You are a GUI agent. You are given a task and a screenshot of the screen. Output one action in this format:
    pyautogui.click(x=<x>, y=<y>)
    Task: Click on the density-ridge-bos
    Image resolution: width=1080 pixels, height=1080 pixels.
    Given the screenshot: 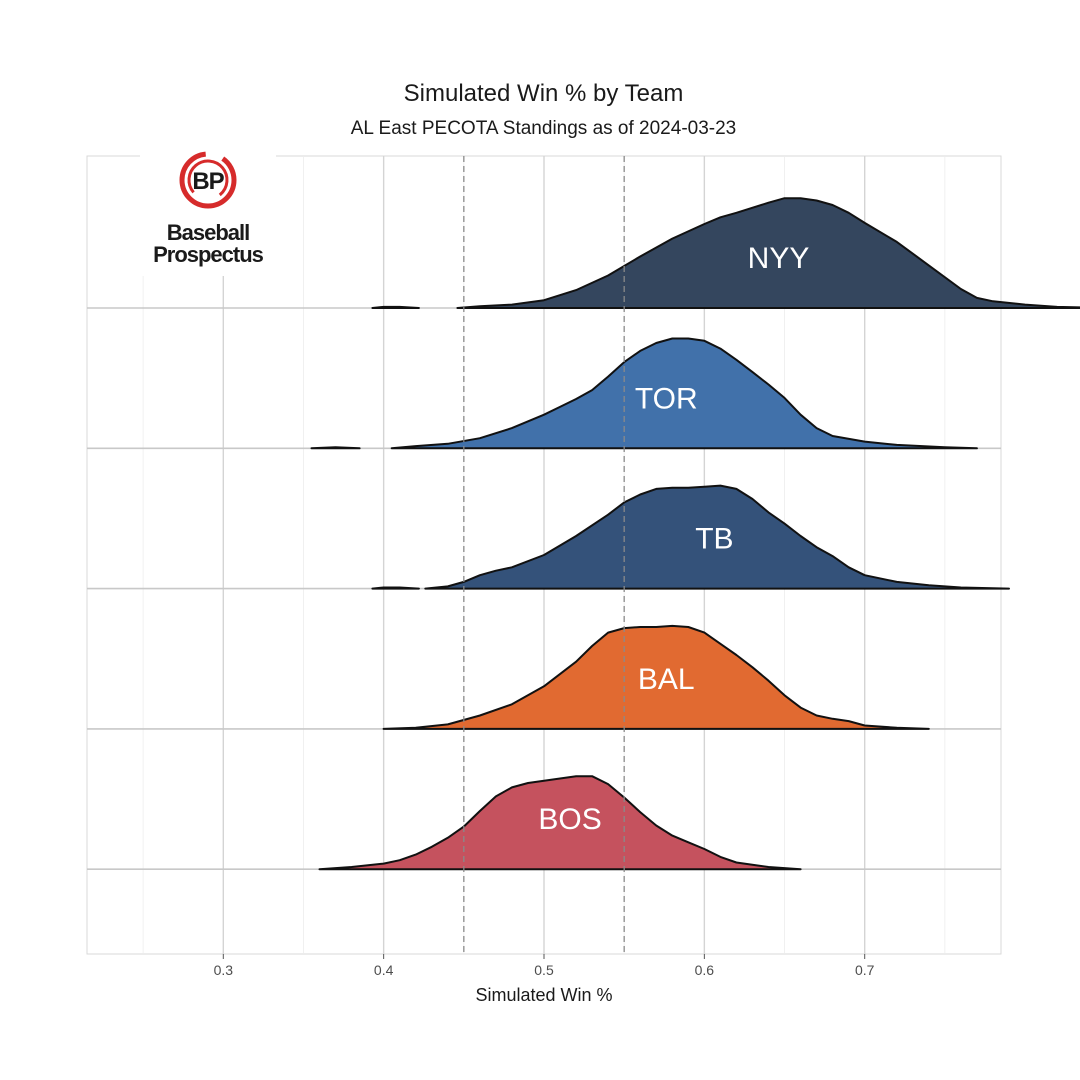 What is the action you would take?
    pyautogui.click(x=560, y=823)
    